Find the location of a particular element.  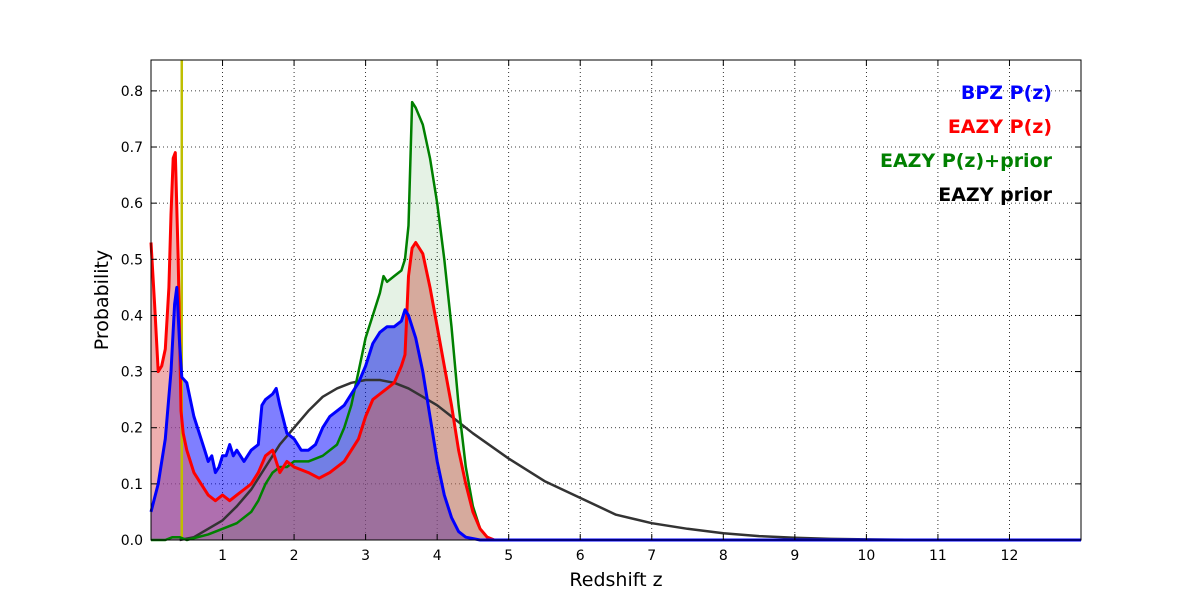

x-tick-label: 3 is located at coordinates (365, 556).